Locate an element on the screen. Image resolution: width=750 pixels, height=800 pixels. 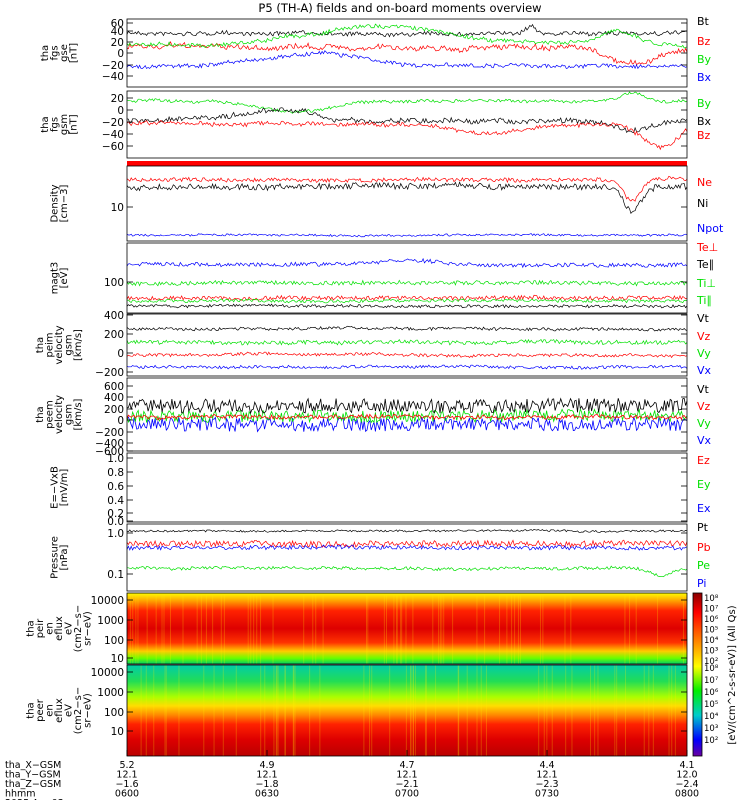
y-axis-label: [nT] is located at coordinates (73, 53).